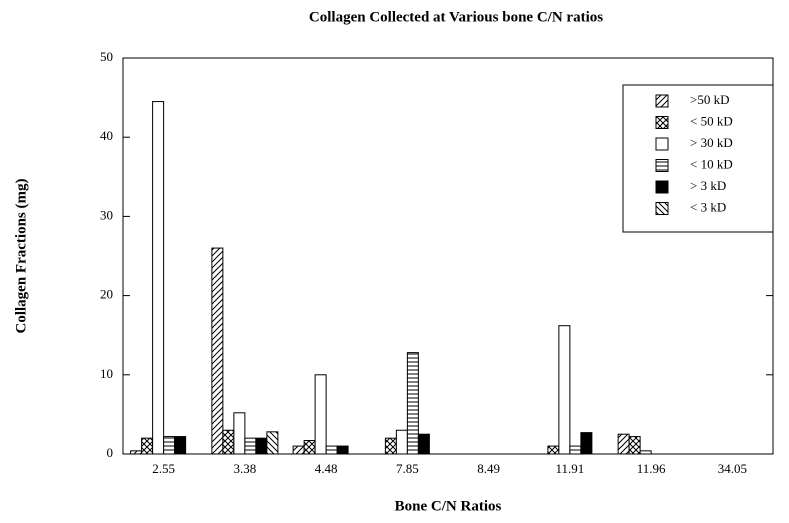 Image resolution: width=789 pixels, height=523 pixels. I want to click on x-tick-label: 4.48, so click(326, 468).